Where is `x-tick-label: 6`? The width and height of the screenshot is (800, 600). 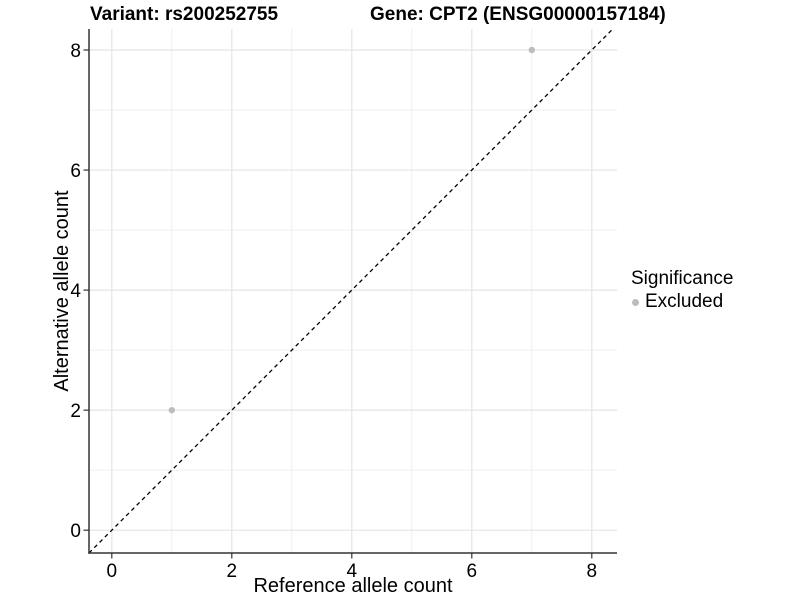
x-tick-label: 6 is located at coordinates (472, 571).